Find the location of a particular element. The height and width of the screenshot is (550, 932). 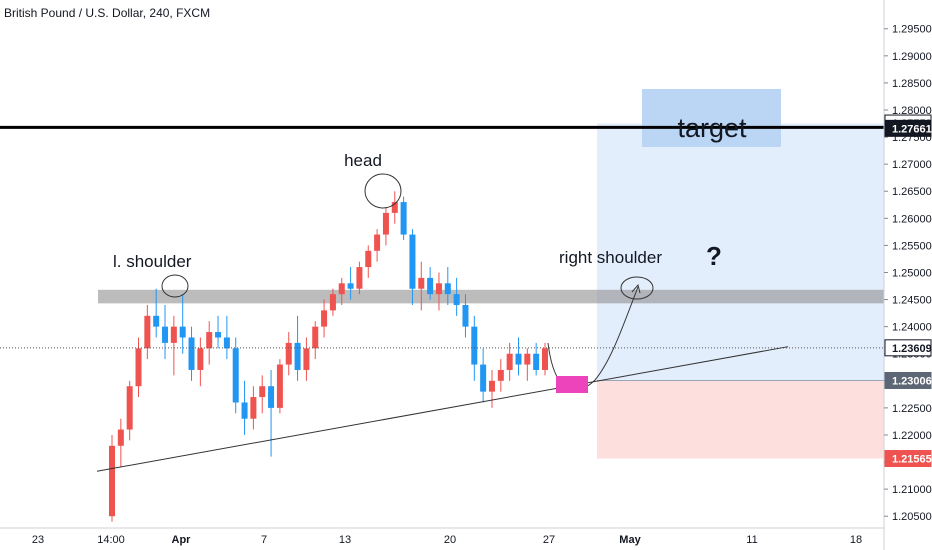

loss-zone is located at coordinates (740, 419).